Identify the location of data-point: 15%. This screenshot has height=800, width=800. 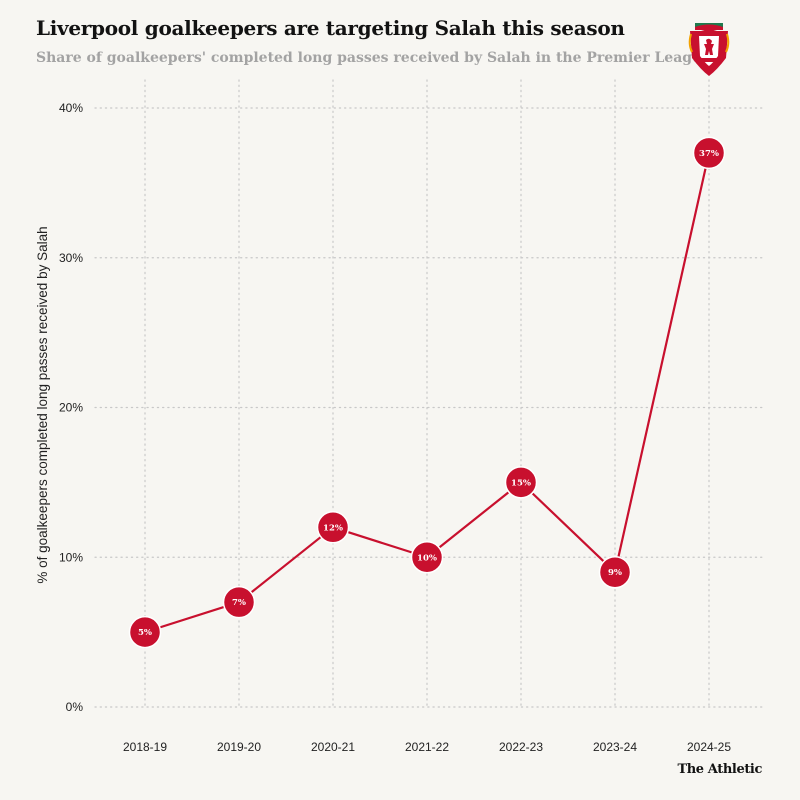
(521, 482).